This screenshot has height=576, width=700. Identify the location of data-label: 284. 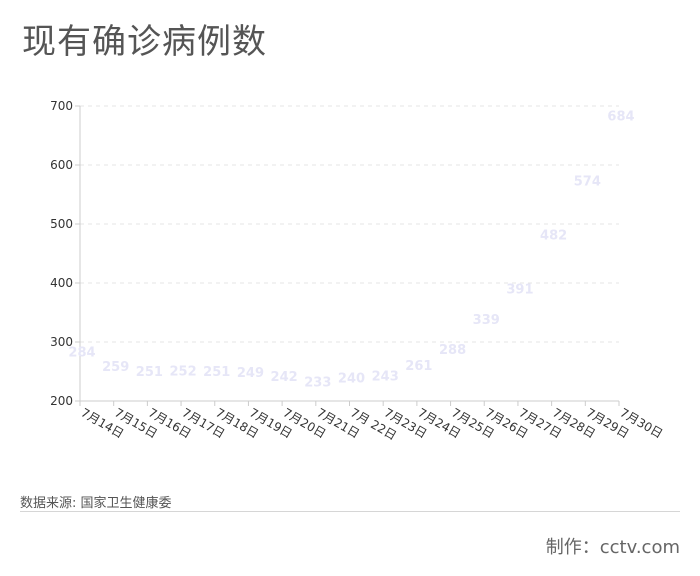
(81, 352).